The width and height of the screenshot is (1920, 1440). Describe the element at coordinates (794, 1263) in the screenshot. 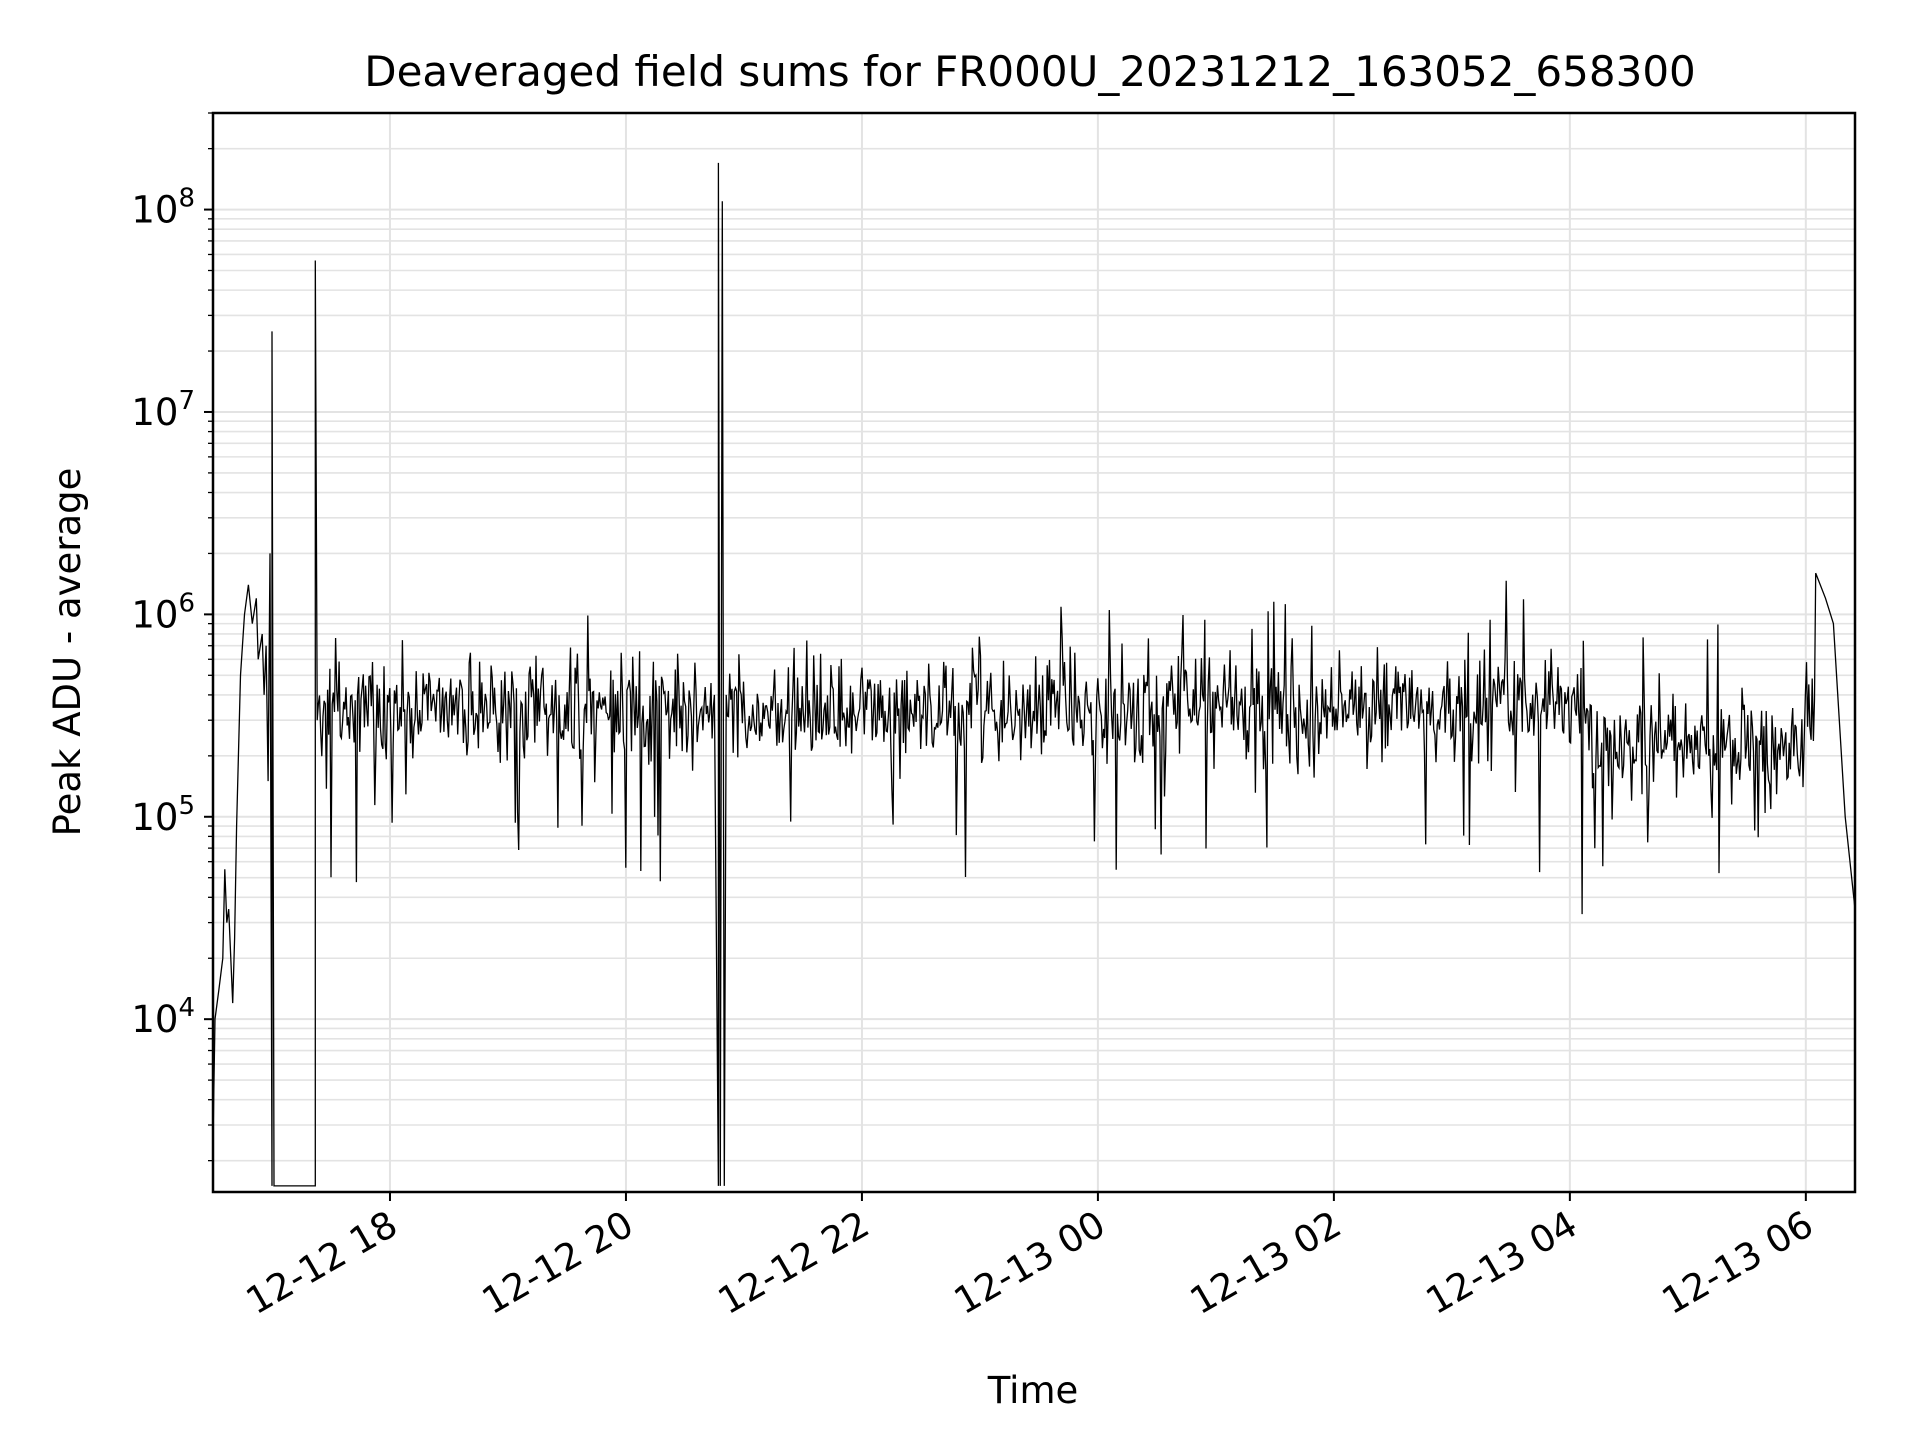

I see `x-tick-label: 12-12 22` at that location.